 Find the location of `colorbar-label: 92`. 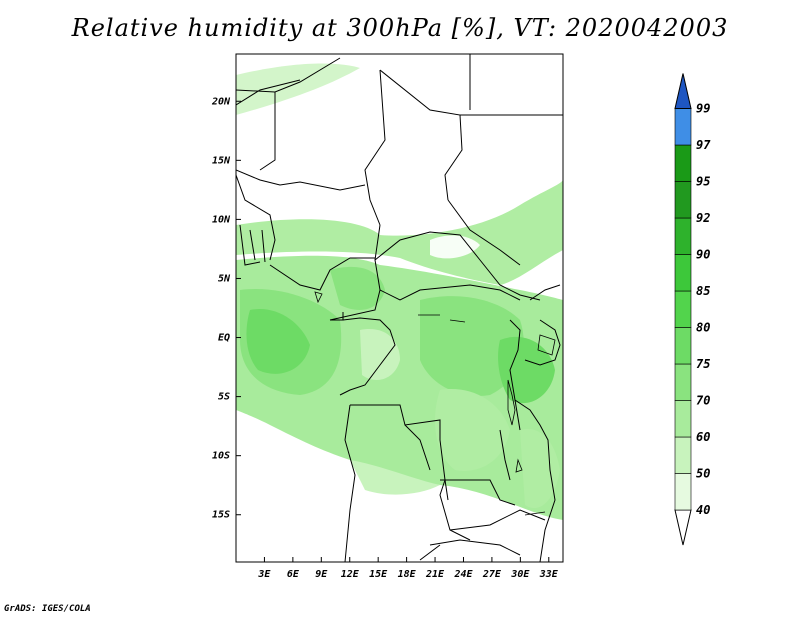

colorbar-label: 92 is located at coordinates (703, 218).